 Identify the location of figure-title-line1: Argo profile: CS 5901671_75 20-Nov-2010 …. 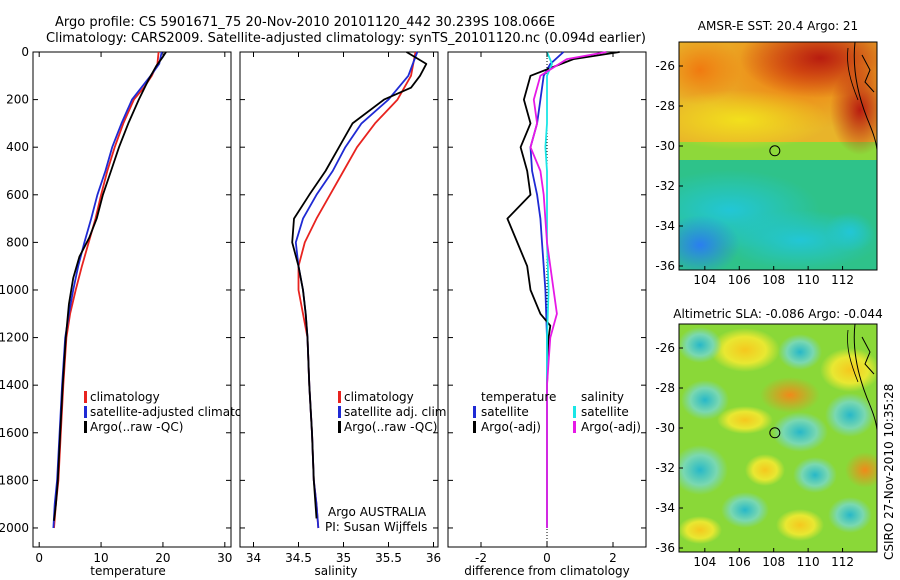
(305, 22).